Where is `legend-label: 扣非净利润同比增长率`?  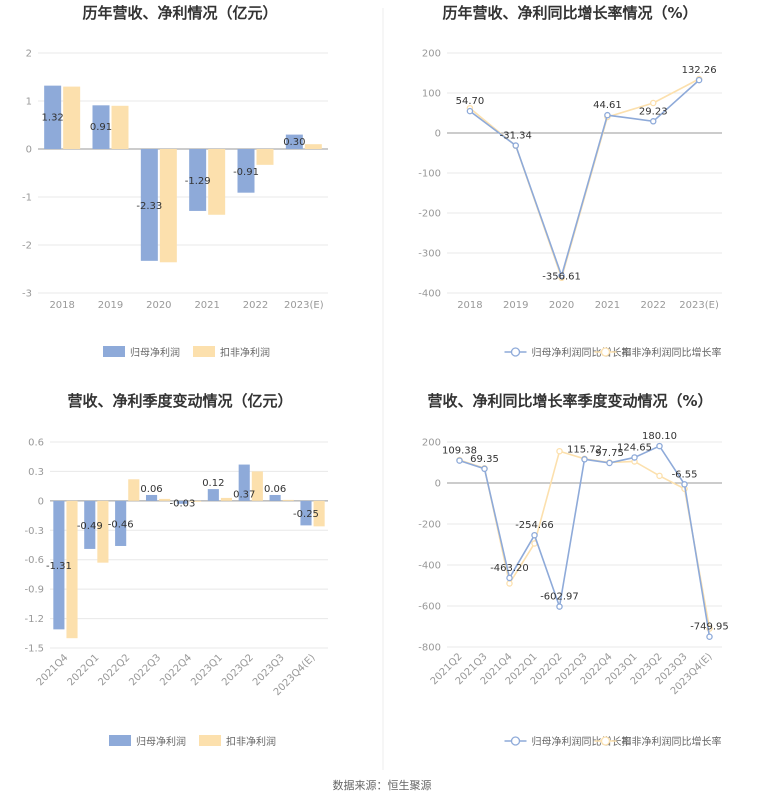 legend-label: 扣非净利润同比增长率 is located at coordinates (672, 741).